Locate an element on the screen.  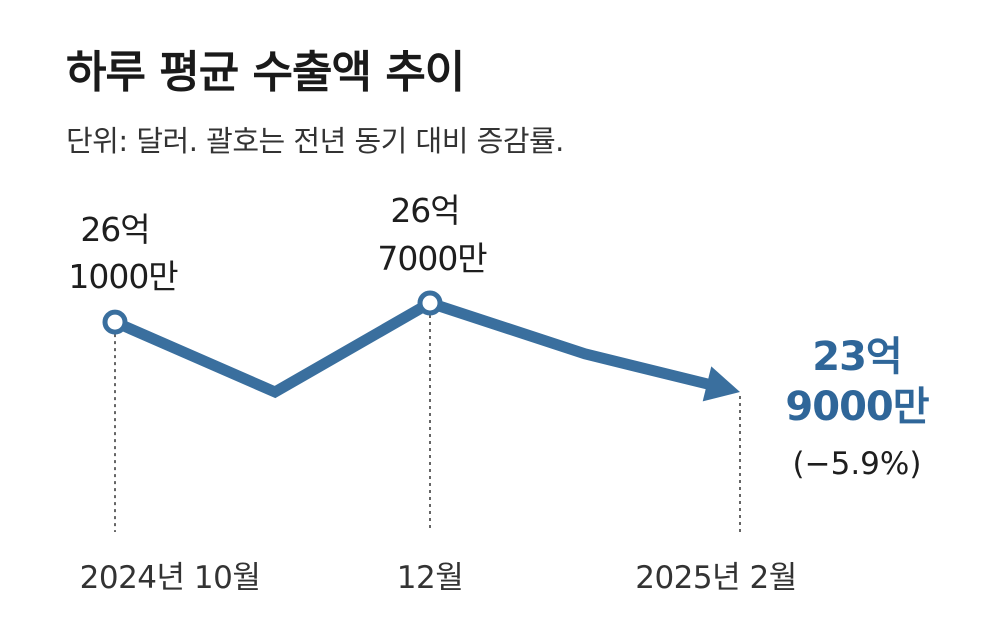
data-line is located at coordinates (412, 348).